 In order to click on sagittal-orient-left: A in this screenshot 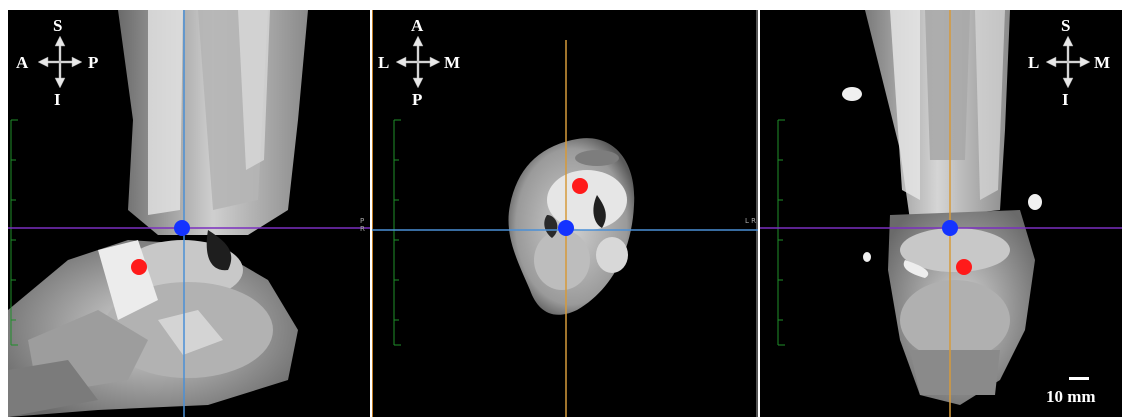, I will do `click(22, 62)`.